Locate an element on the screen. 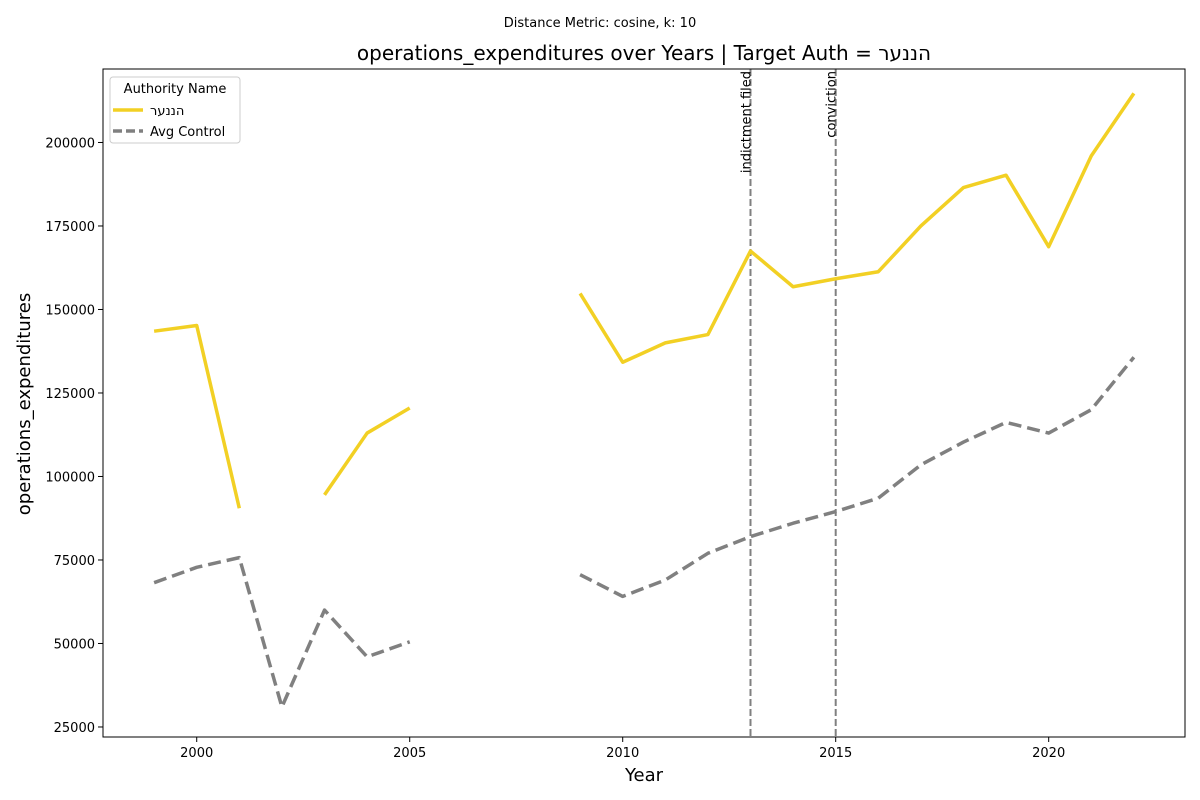 The width and height of the screenshot is (1200, 800). x-tick-label-0: 2000 is located at coordinates (196, 753).